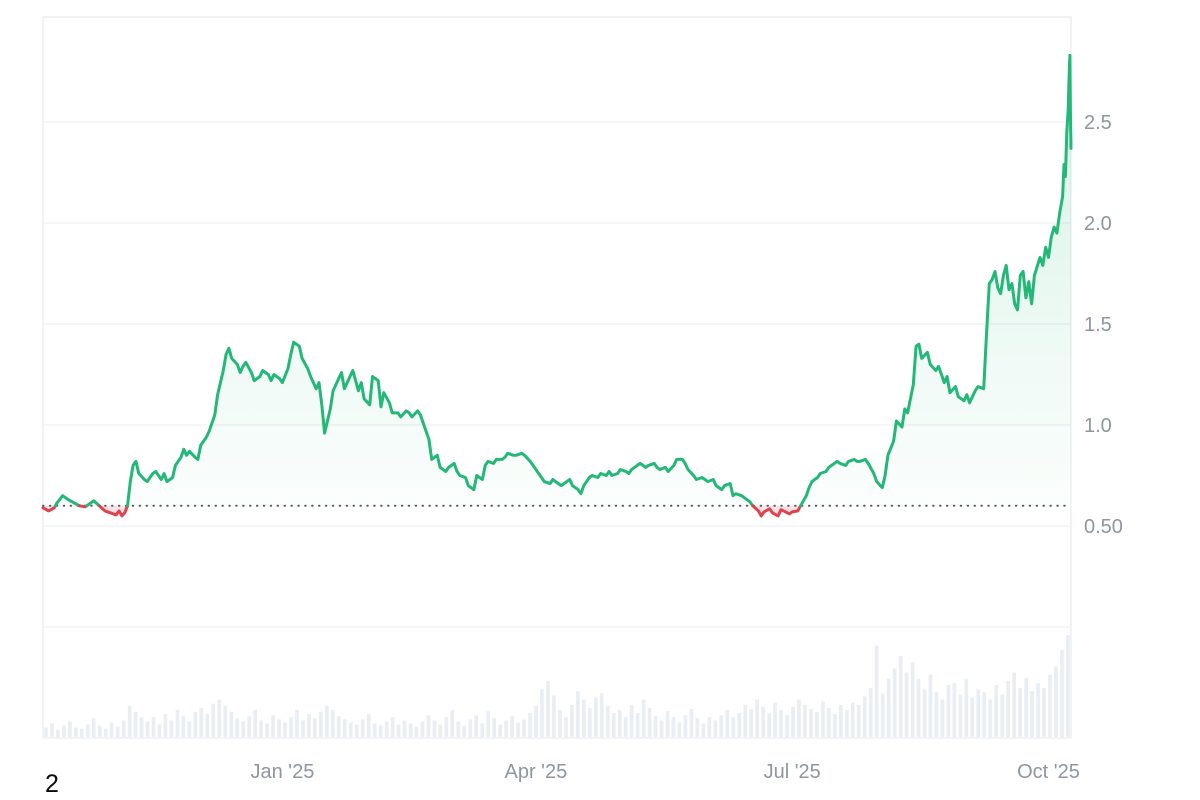 This screenshot has width=1200, height=800. Describe the element at coordinates (282, 772) in the screenshot. I see `x-axis-label: Jan '25` at that location.